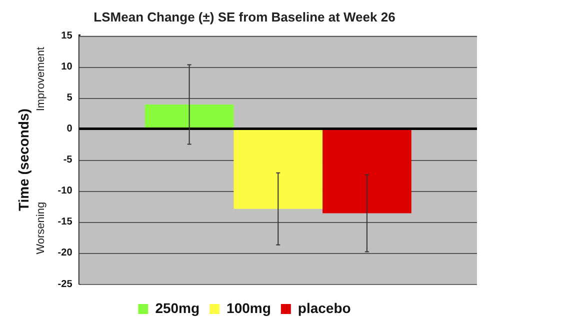 Image resolution: width=580 pixels, height=334 pixels. I want to click on y-tick-label: 10, so click(67, 66).